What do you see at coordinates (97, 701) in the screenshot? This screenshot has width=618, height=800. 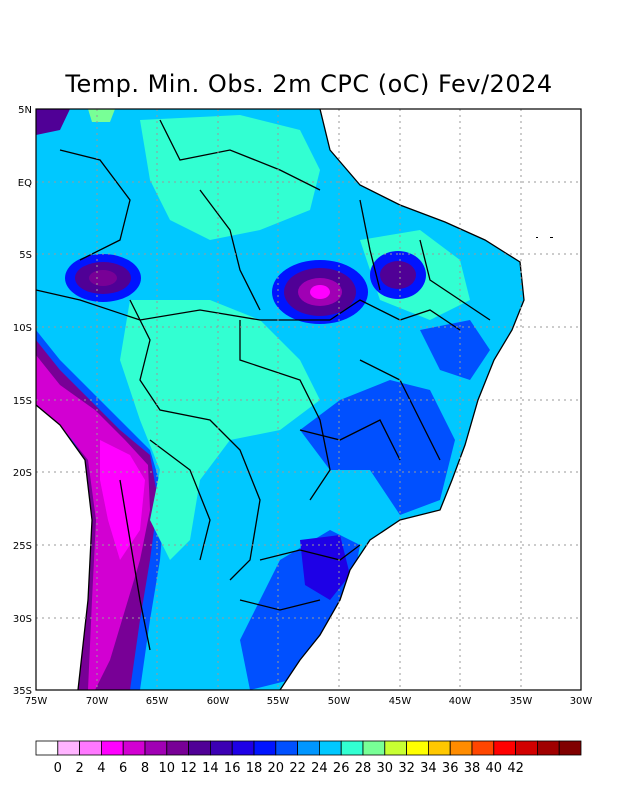 I see `lon-label: 70W` at bounding box center [97, 701].